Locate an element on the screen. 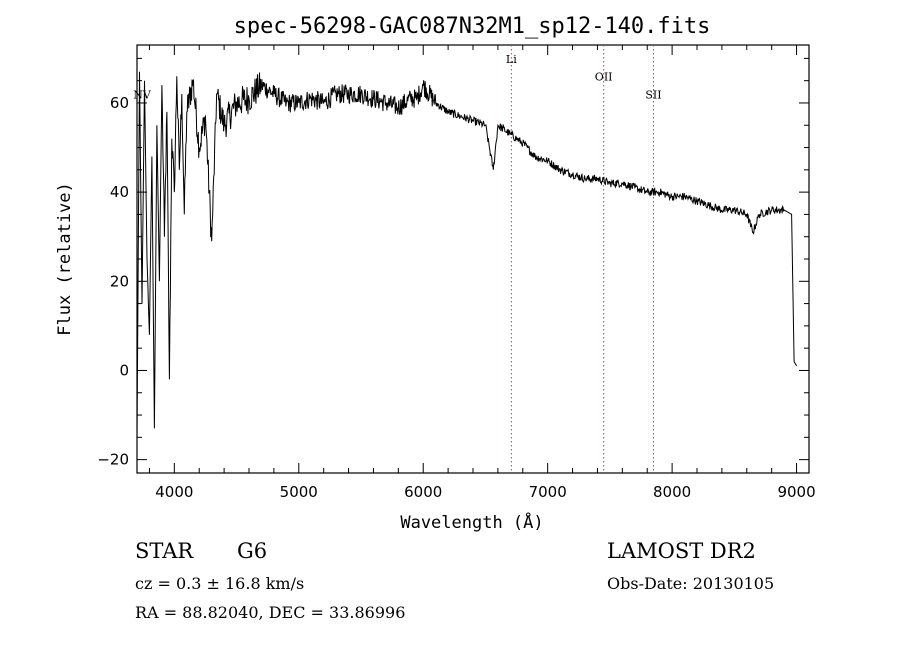 This screenshot has height=650, width=900. spectral-subclass: G6 is located at coordinates (252, 551).